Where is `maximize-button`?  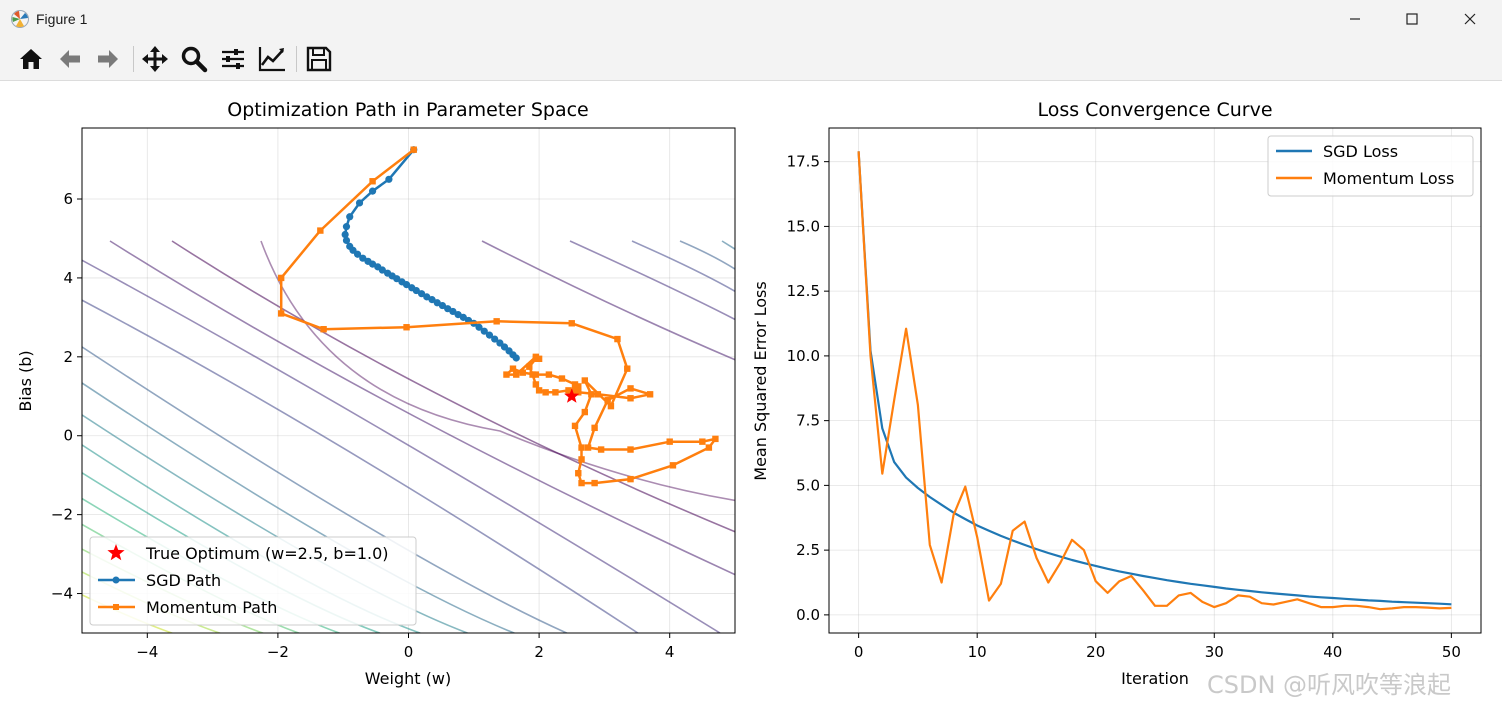 maximize-button is located at coordinates (1412, 19).